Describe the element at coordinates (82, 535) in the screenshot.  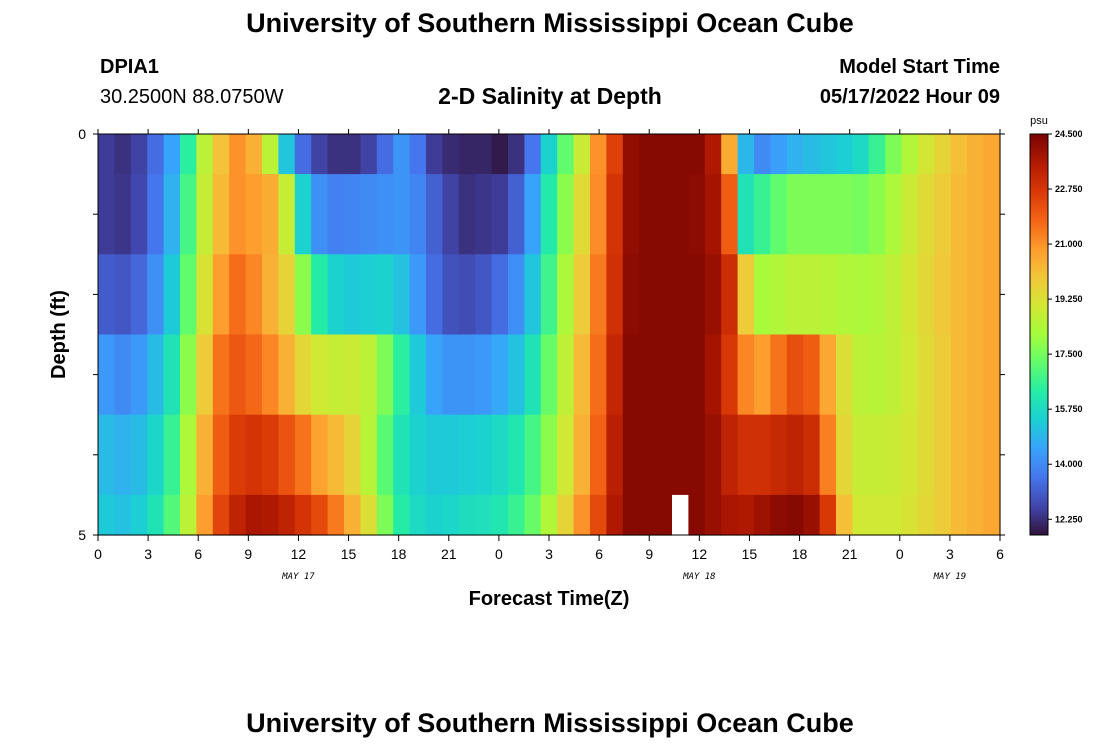
I see `y-tick-label: 5` at that location.